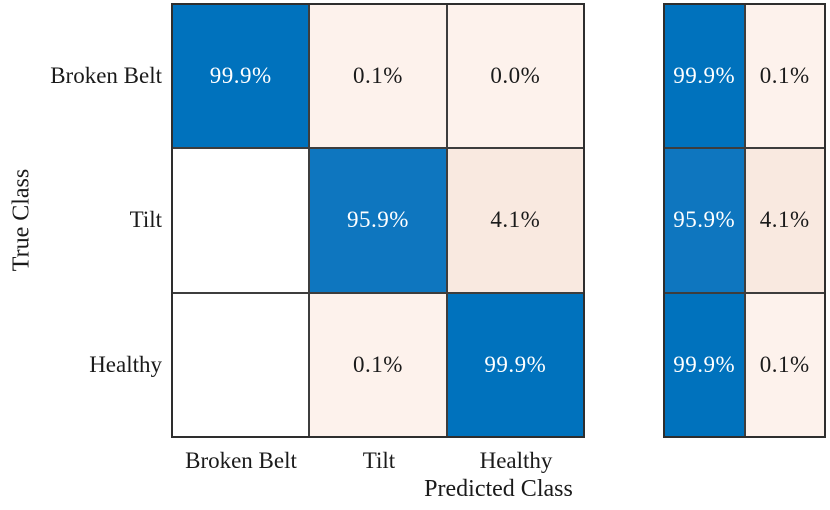 This screenshot has width=830, height=510. Describe the element at coordinates (241, 220) in the screenshot. I see `matrix-cell-r1c0` at that location.